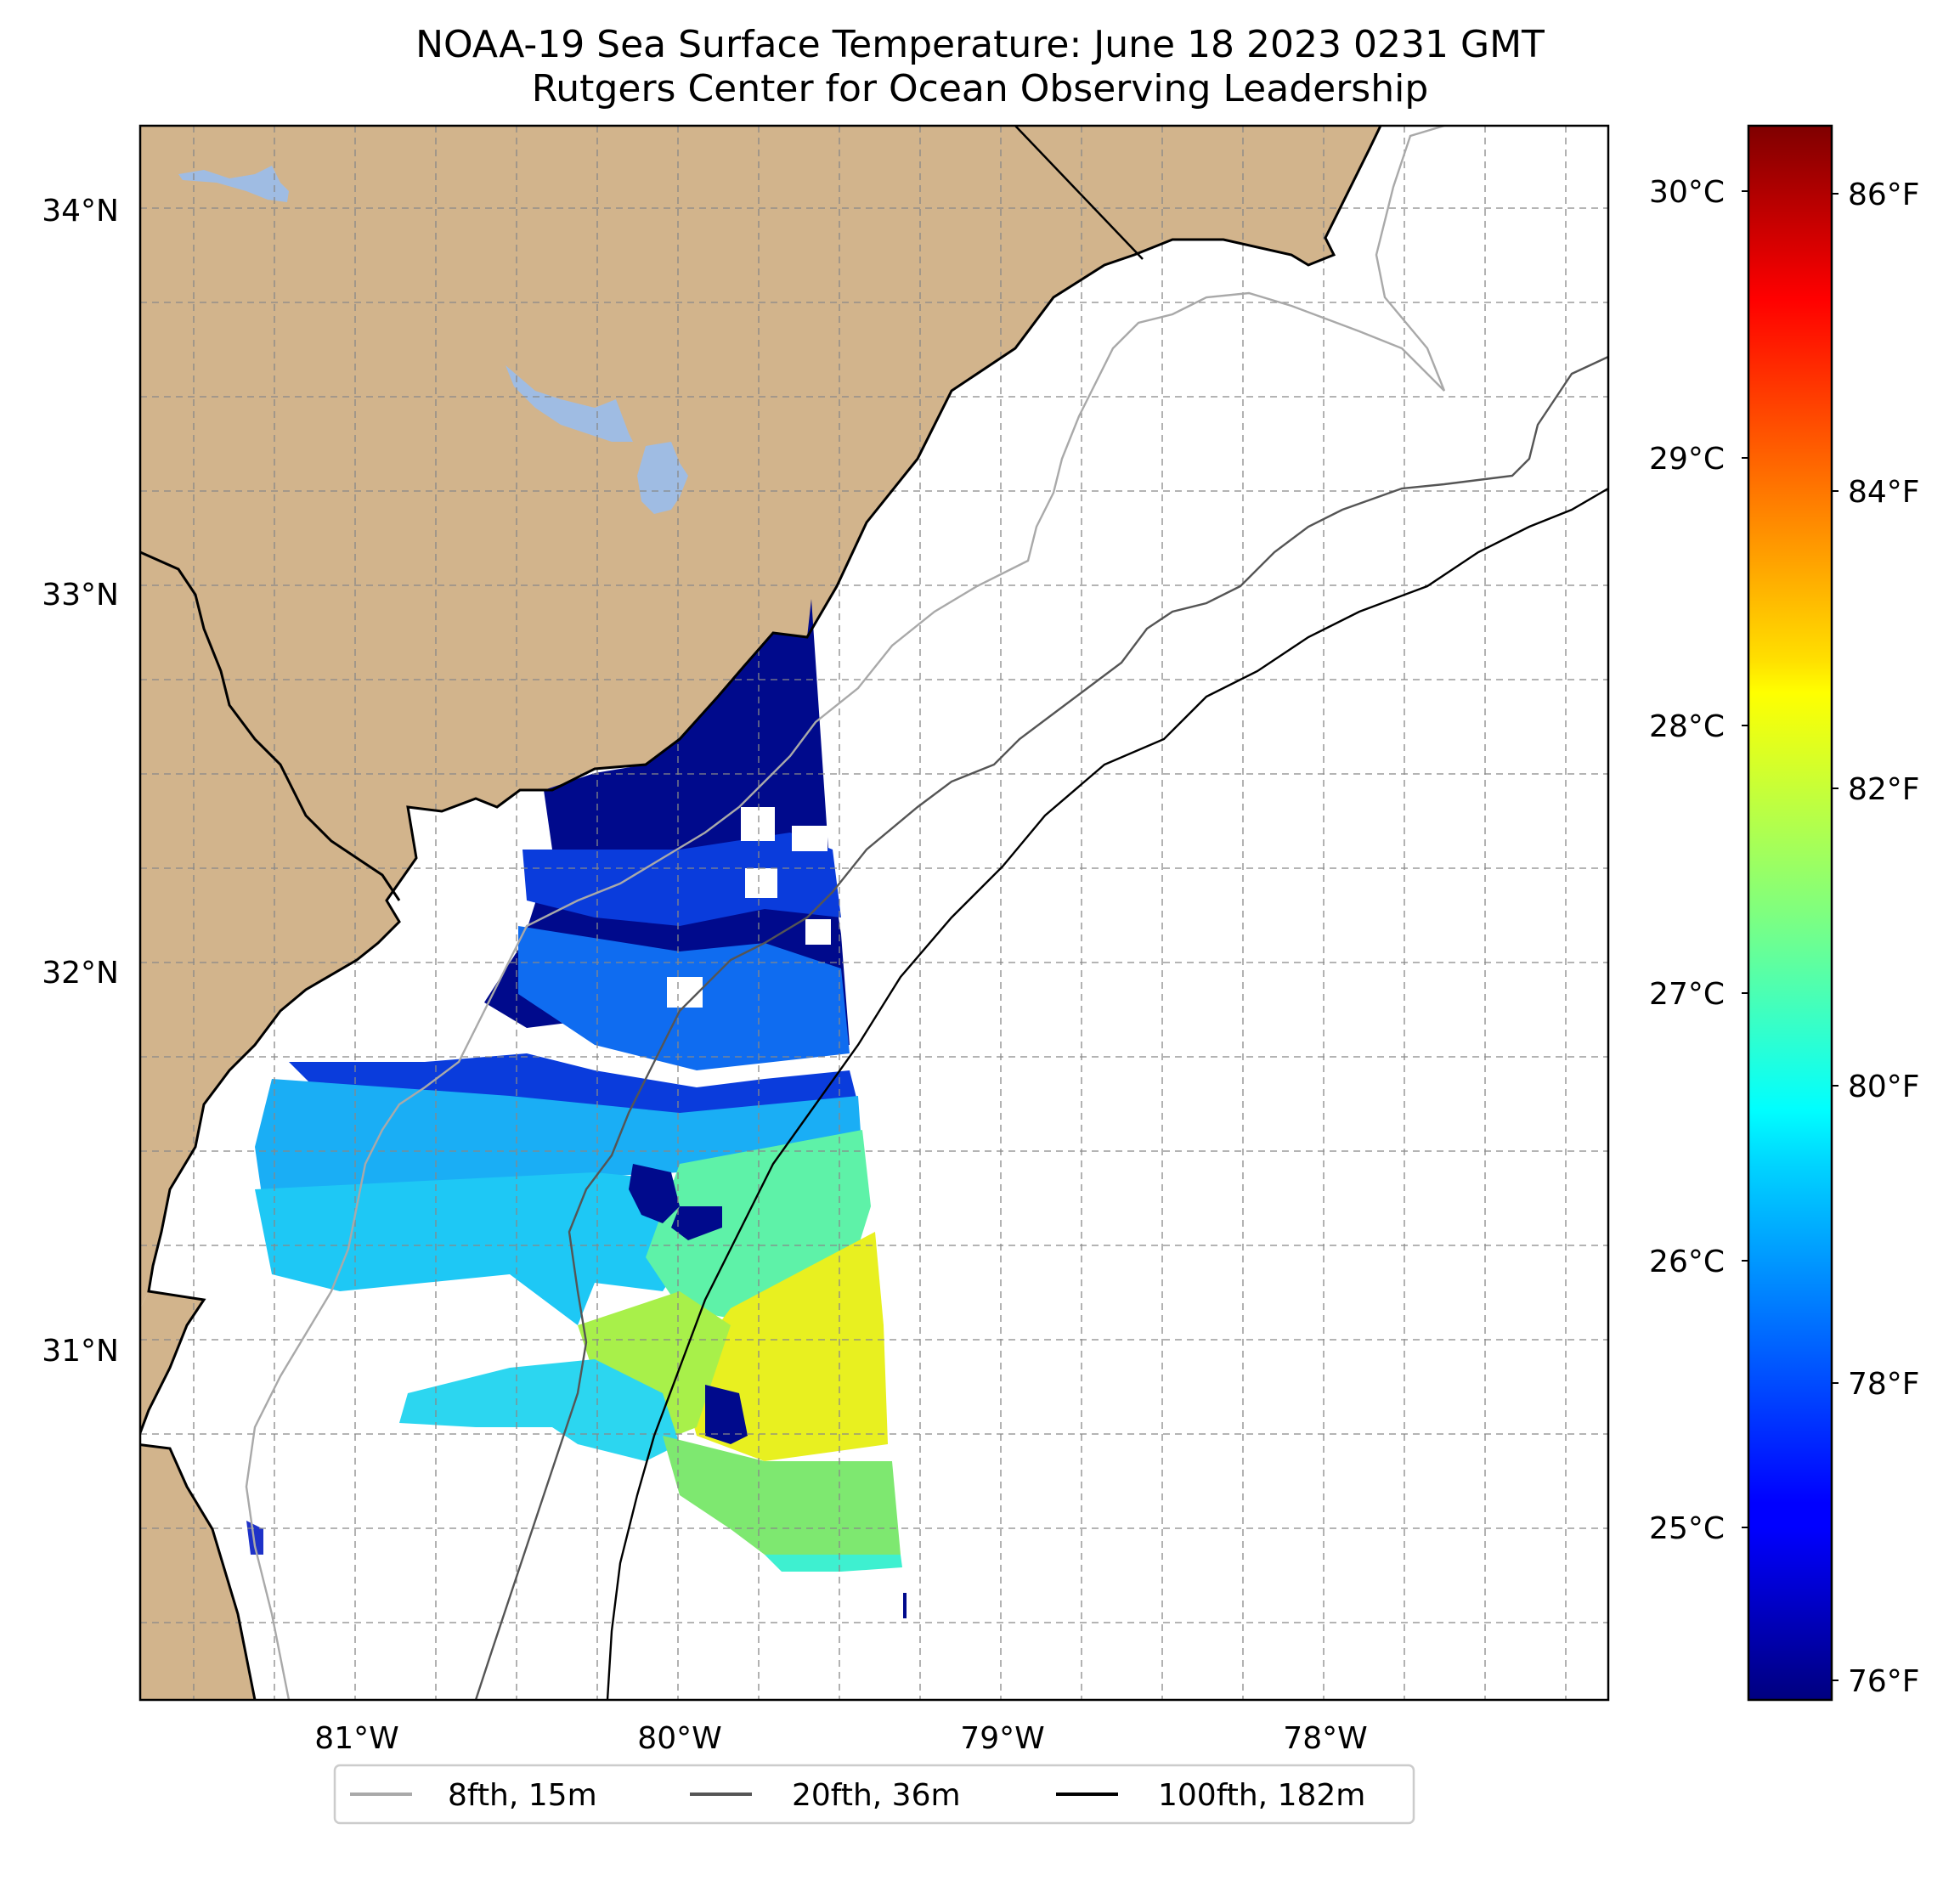 The width and height of the screenshot is (1960, 1880). What do you see at coordinates (1884, 789) in the screenshot?
I see `cb-f-82: 82°F` at bounding box center [1884, 789].